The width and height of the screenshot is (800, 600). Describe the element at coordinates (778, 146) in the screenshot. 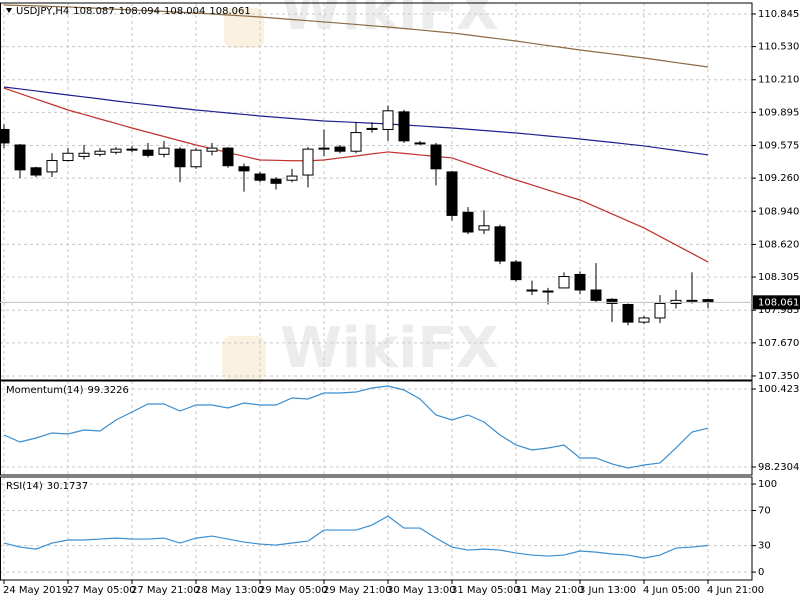

I see `y-tick-label: 109.575` at that location.